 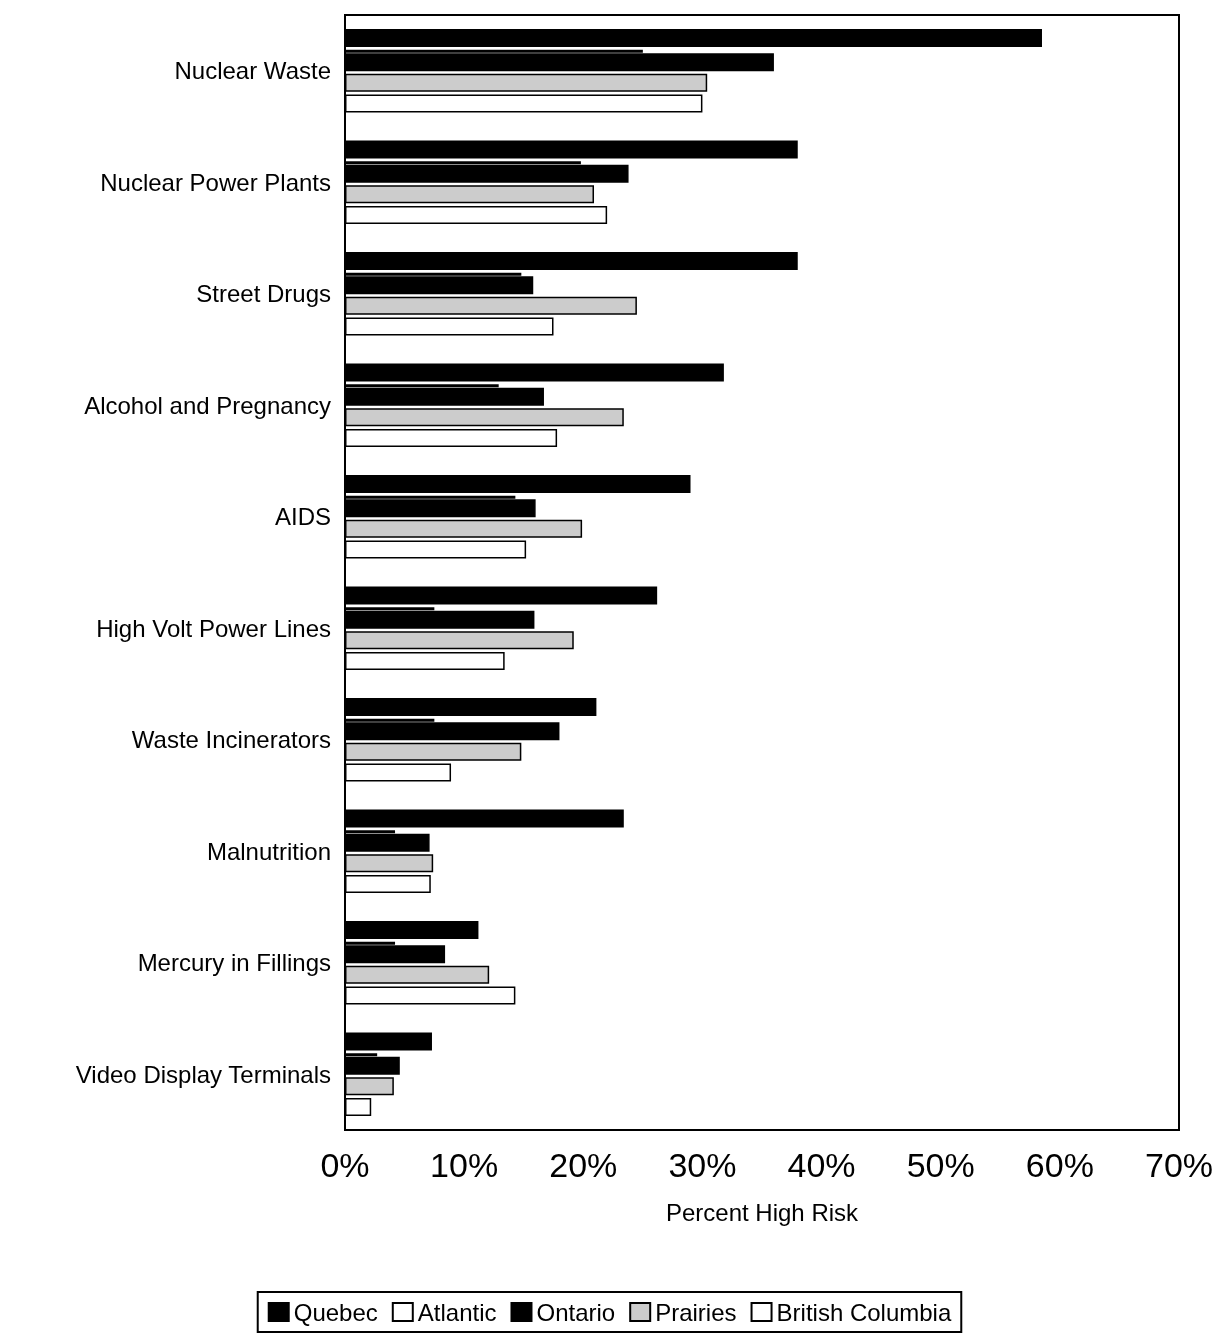 What do you see at coordinates (213, 628) in the screenshot?
I see `y-tick-label: High Volt Power Lines` at bounding box center [213, 628].